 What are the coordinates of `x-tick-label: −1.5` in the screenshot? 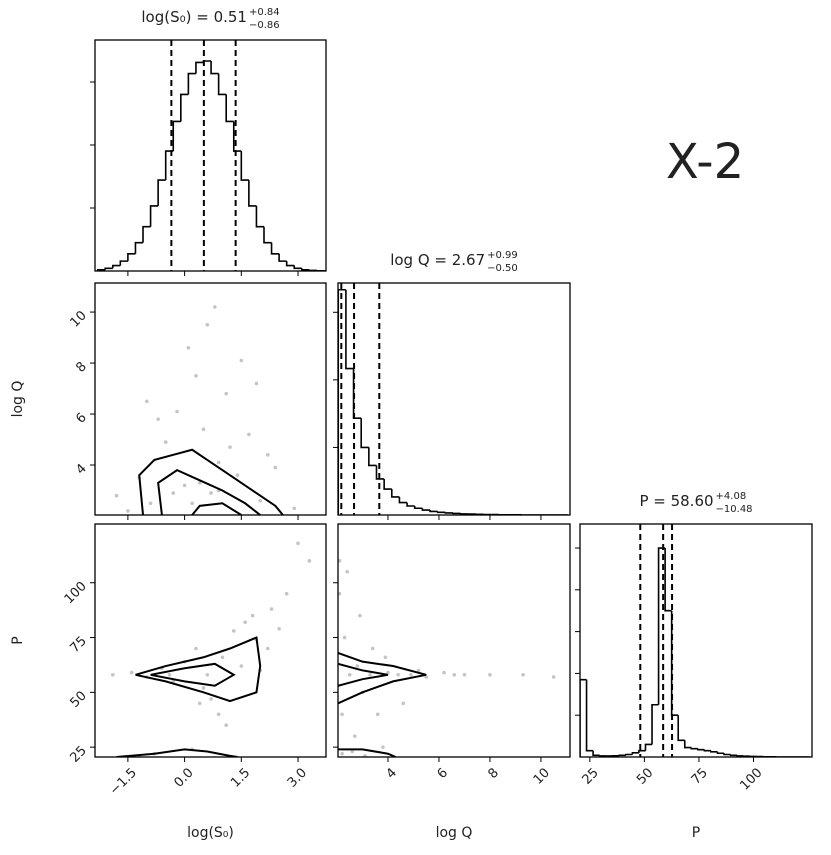 It's located at (123, 781).